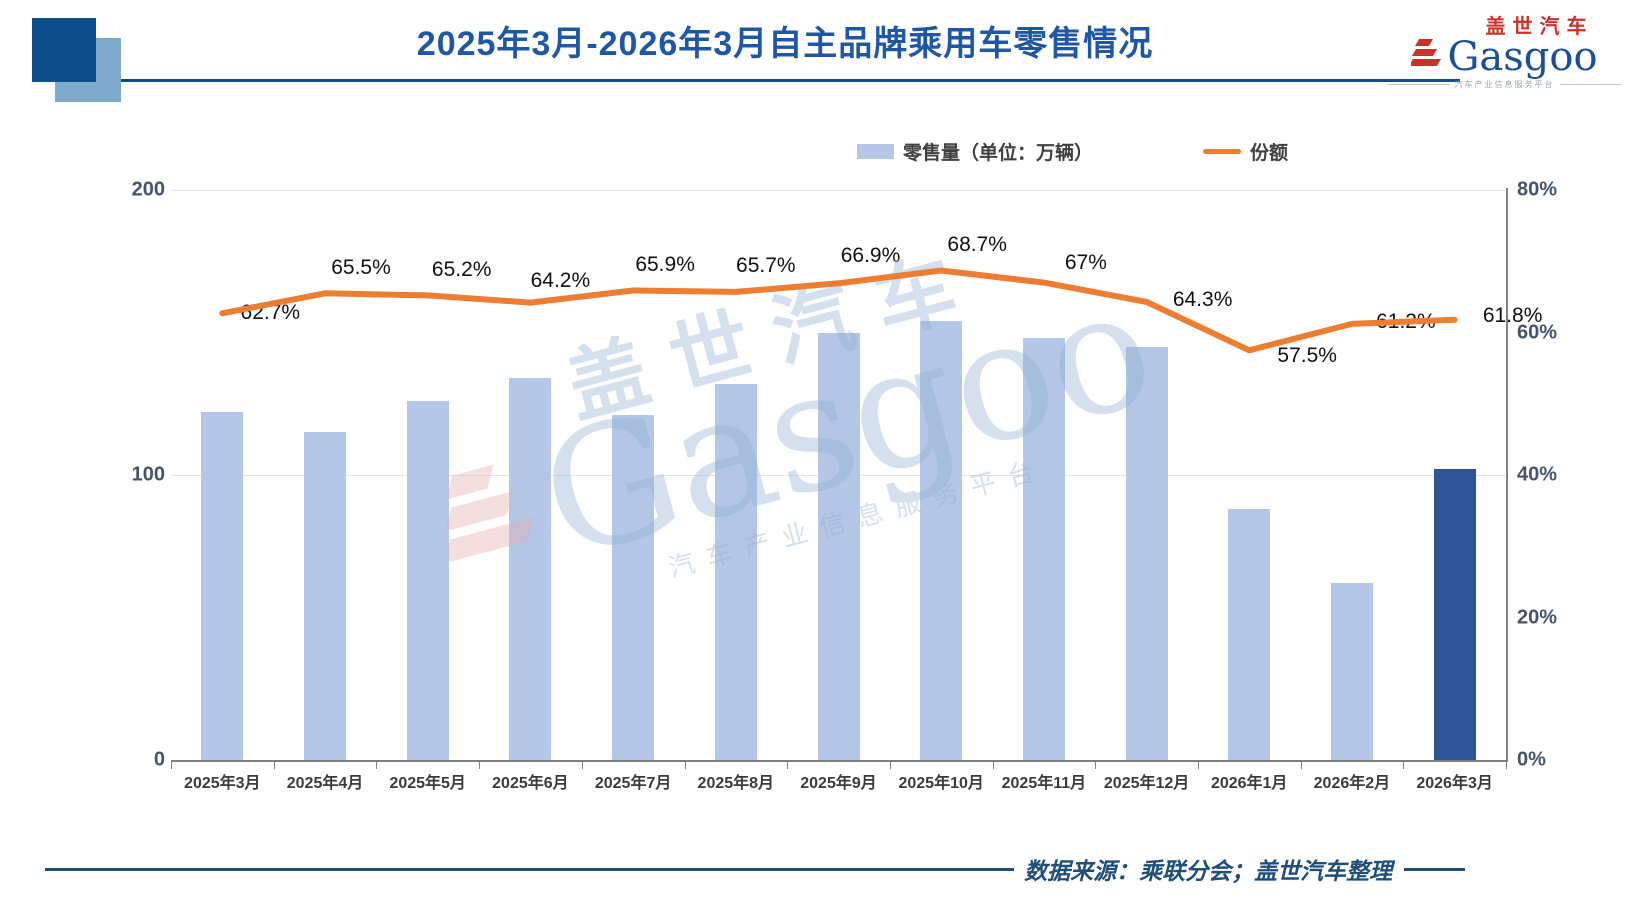  Describe the element at coordinates (633, 783) in the screenshot. I see `x-axis-category-label: 2025年7月` at that location.